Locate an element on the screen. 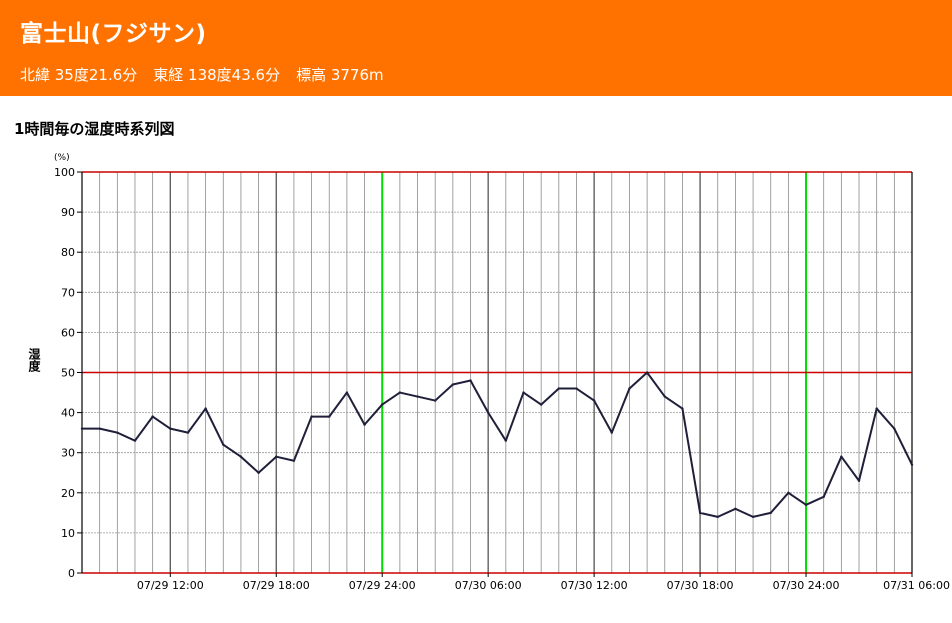  station-title: 富士山(フジサン) is located at coordinates (113, 34).